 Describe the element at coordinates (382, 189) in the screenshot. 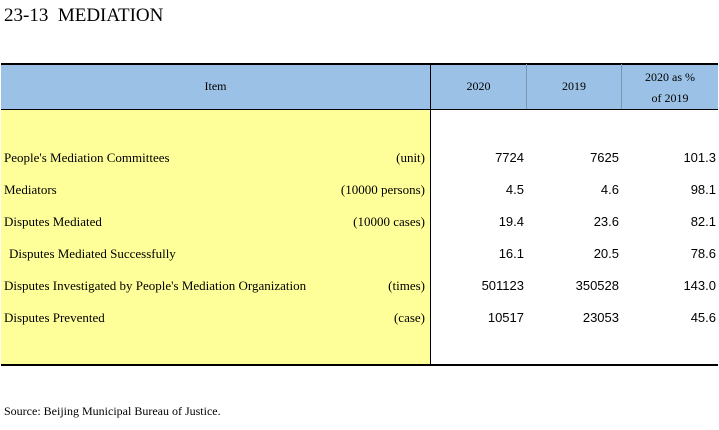

I see `table-row-unit: (10000 persons)` at that location.